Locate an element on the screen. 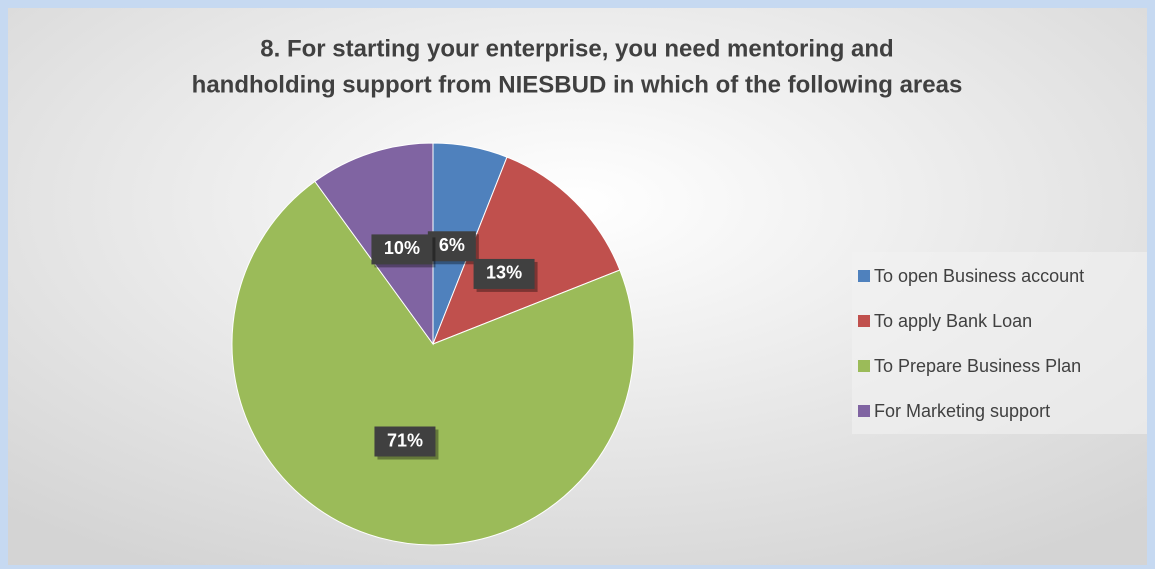 This screenshot has width=1155, height=569. legend-label: To Prepare Business Plan is located at coordinates (977, 366).